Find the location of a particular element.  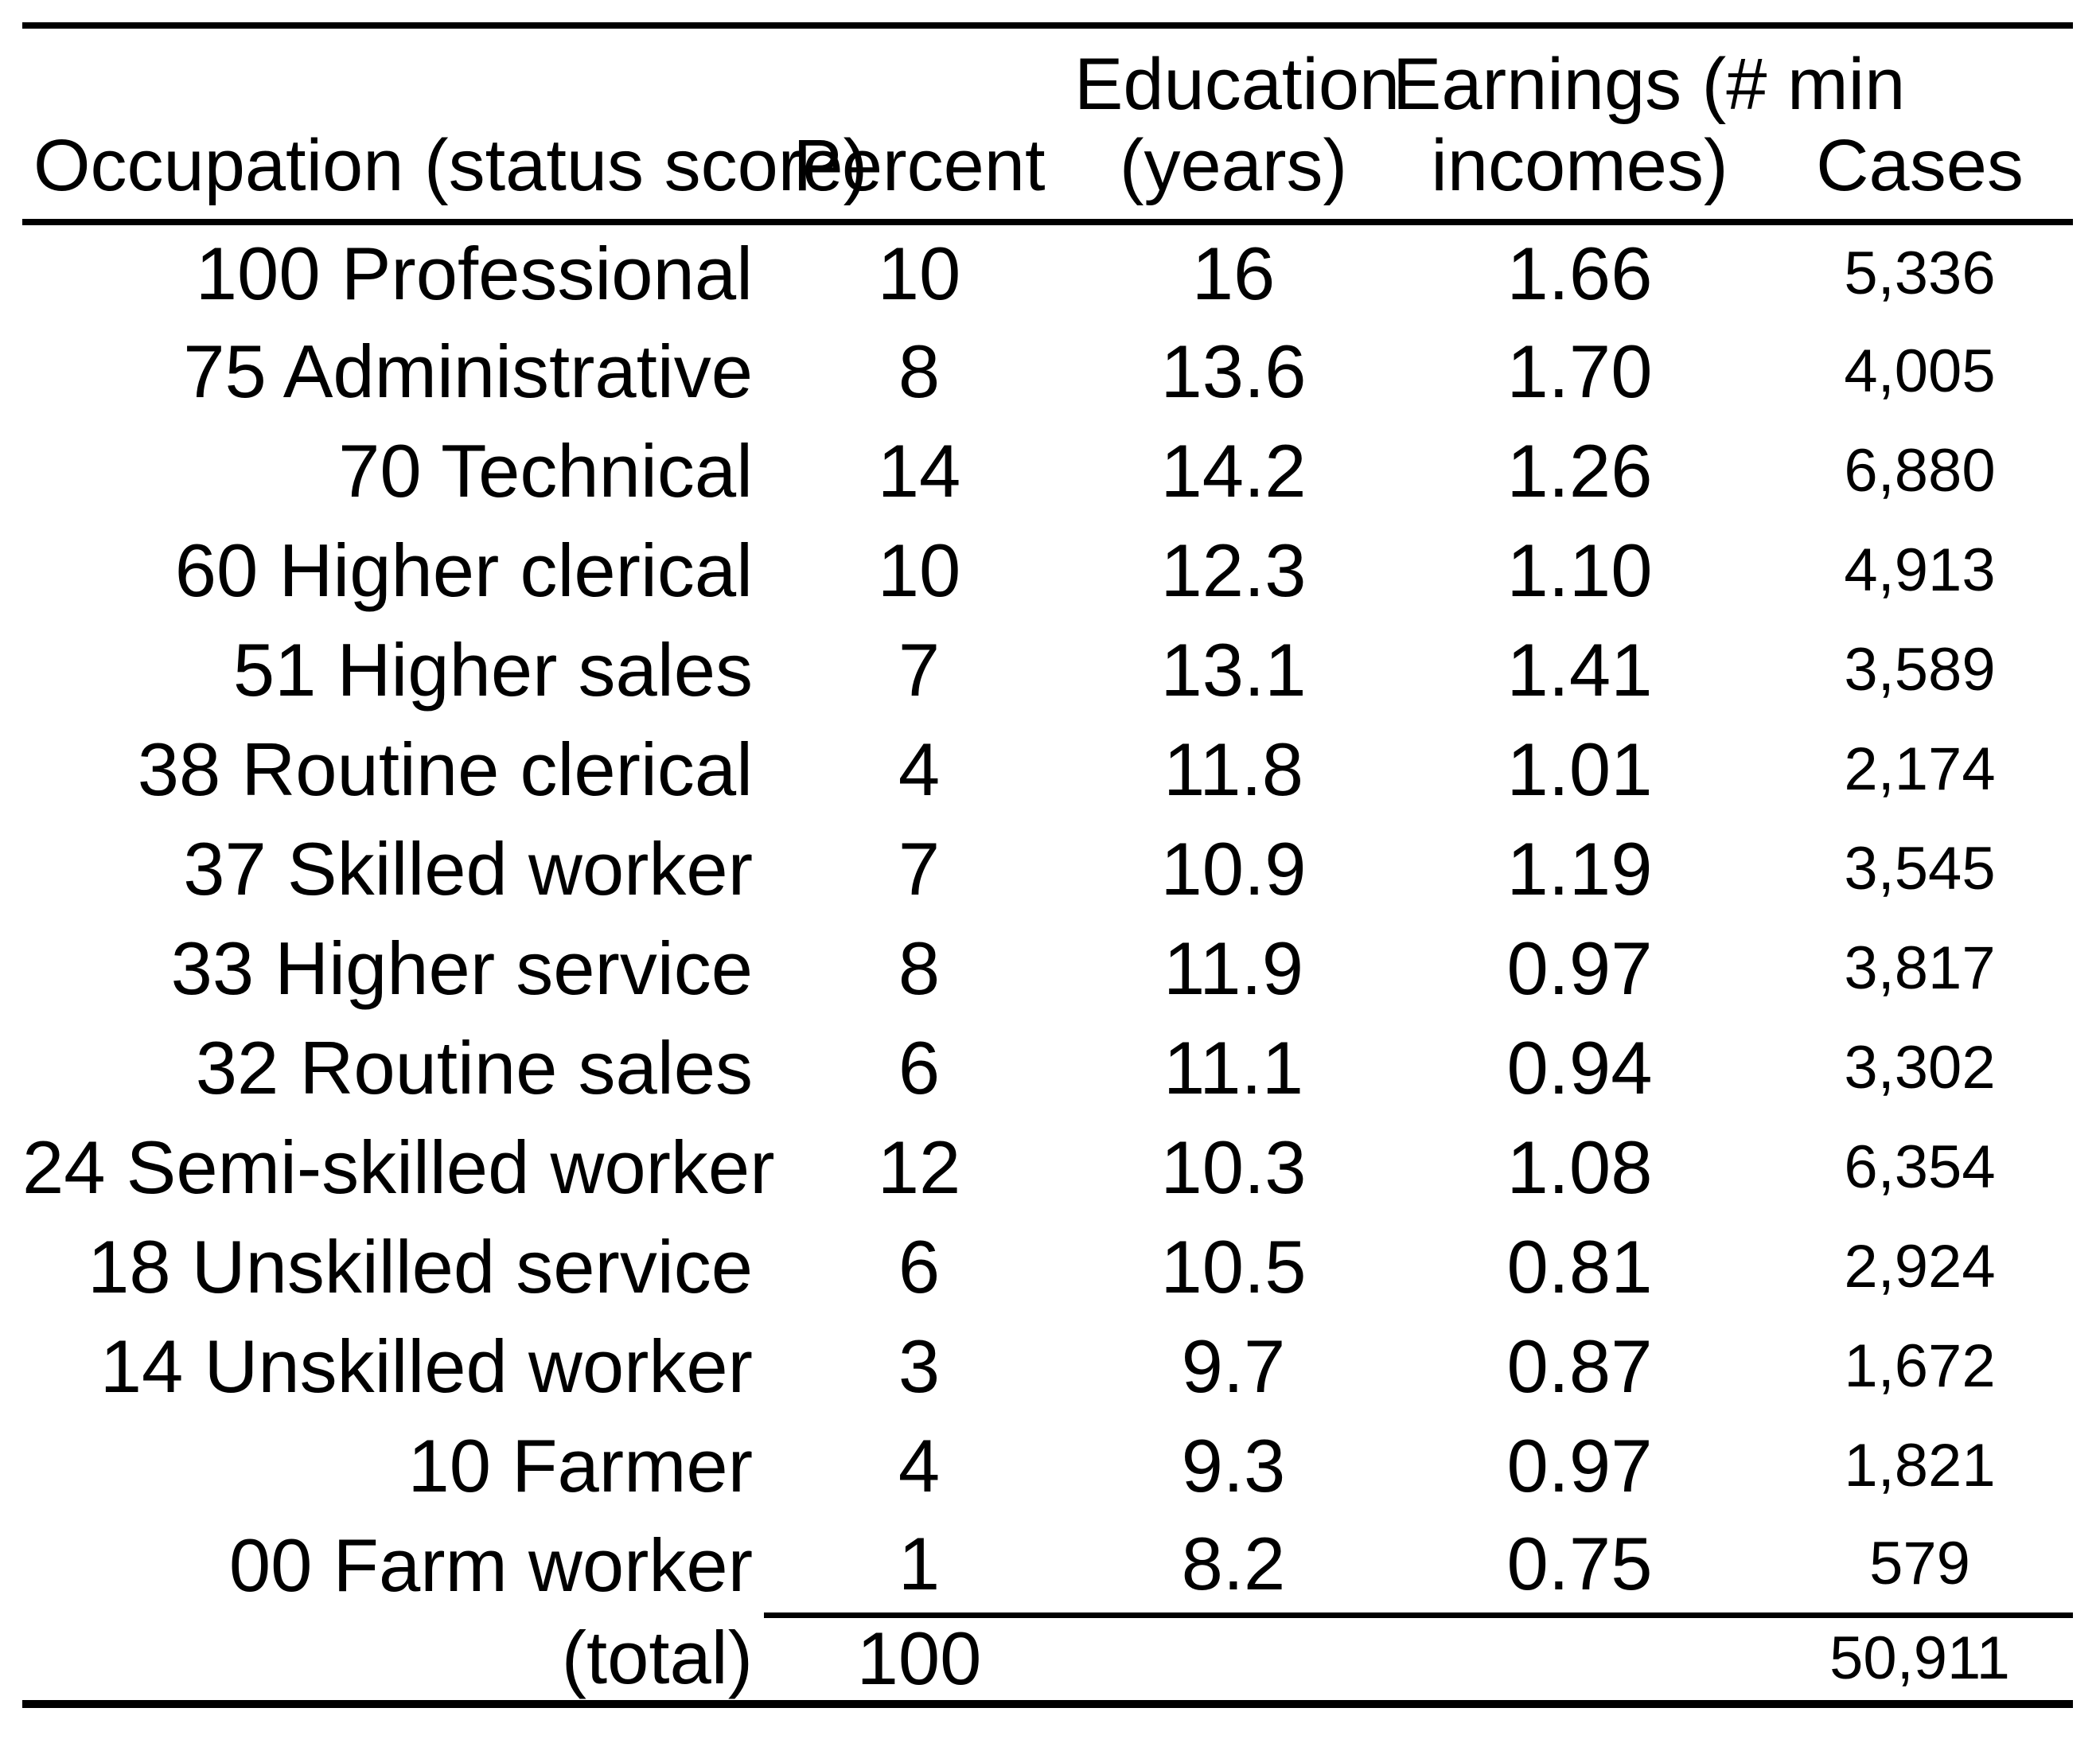

cases-cell: 579 is located at coordinates (1920, 1566).